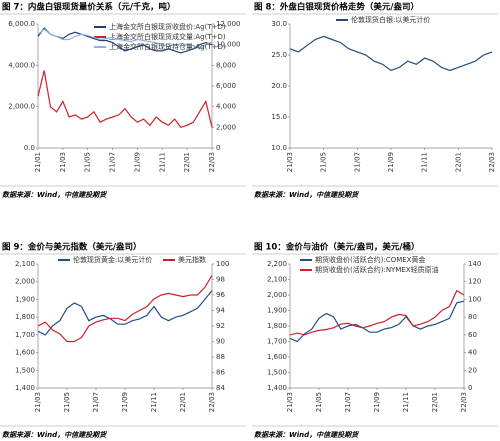  I want to click on legend-label: 上海金交所白银现货成交量:Ag(T+D), so click(167, 36).